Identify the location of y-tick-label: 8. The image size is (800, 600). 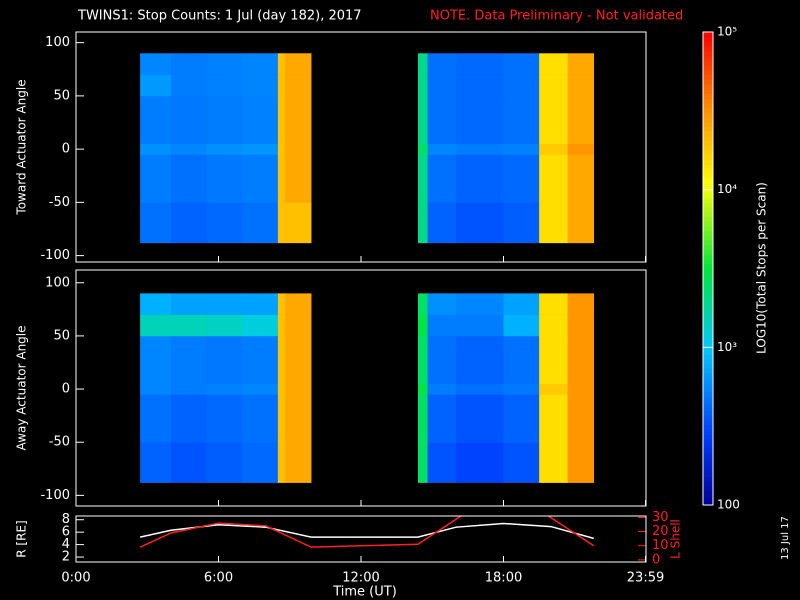
(66, 519).